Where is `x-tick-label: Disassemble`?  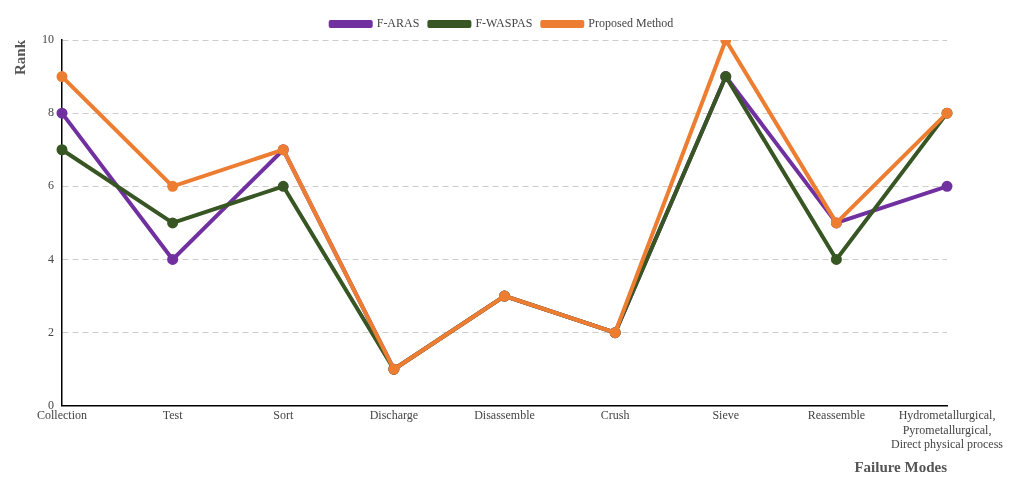
x-tick-label: Disassemble is located at coordinates (504, 415).